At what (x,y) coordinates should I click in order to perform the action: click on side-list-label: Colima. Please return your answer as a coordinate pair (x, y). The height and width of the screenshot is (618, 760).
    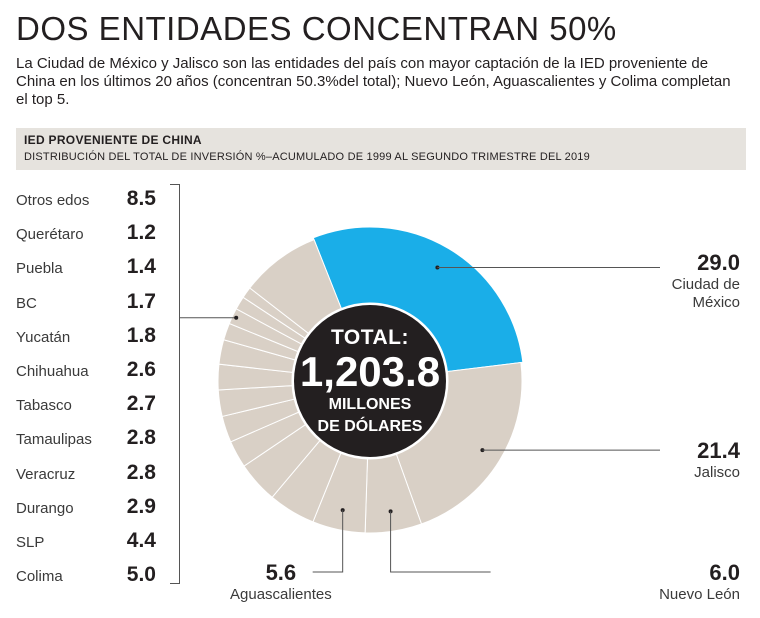
    Looking at the image, I should click on (39, 577).